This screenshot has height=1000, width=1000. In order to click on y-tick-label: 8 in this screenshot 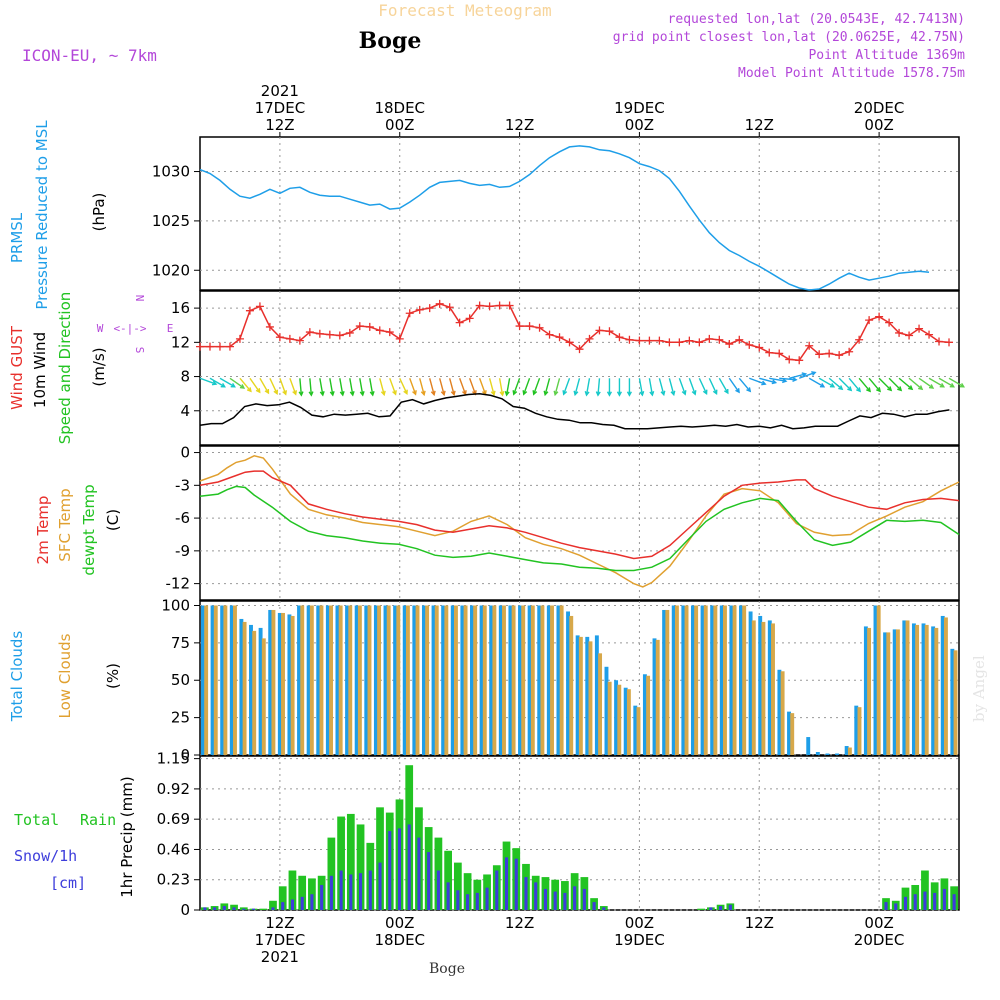, I will do `click(185, 377)`.